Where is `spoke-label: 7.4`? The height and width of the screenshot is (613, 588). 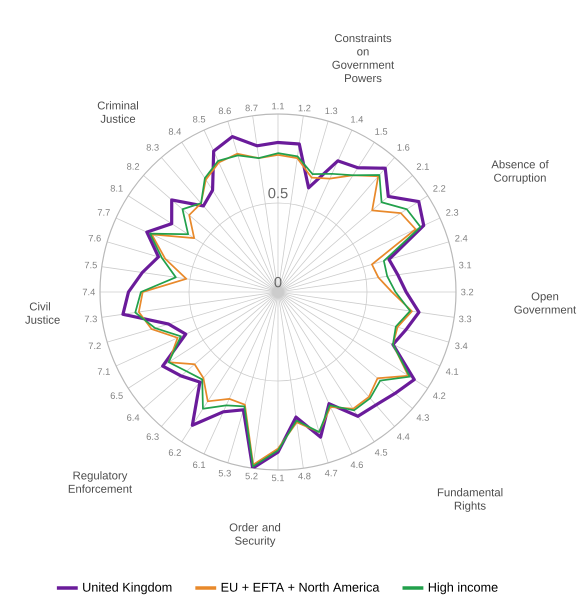 spoke-label: 7.4 is located at coordinates (89, 292).